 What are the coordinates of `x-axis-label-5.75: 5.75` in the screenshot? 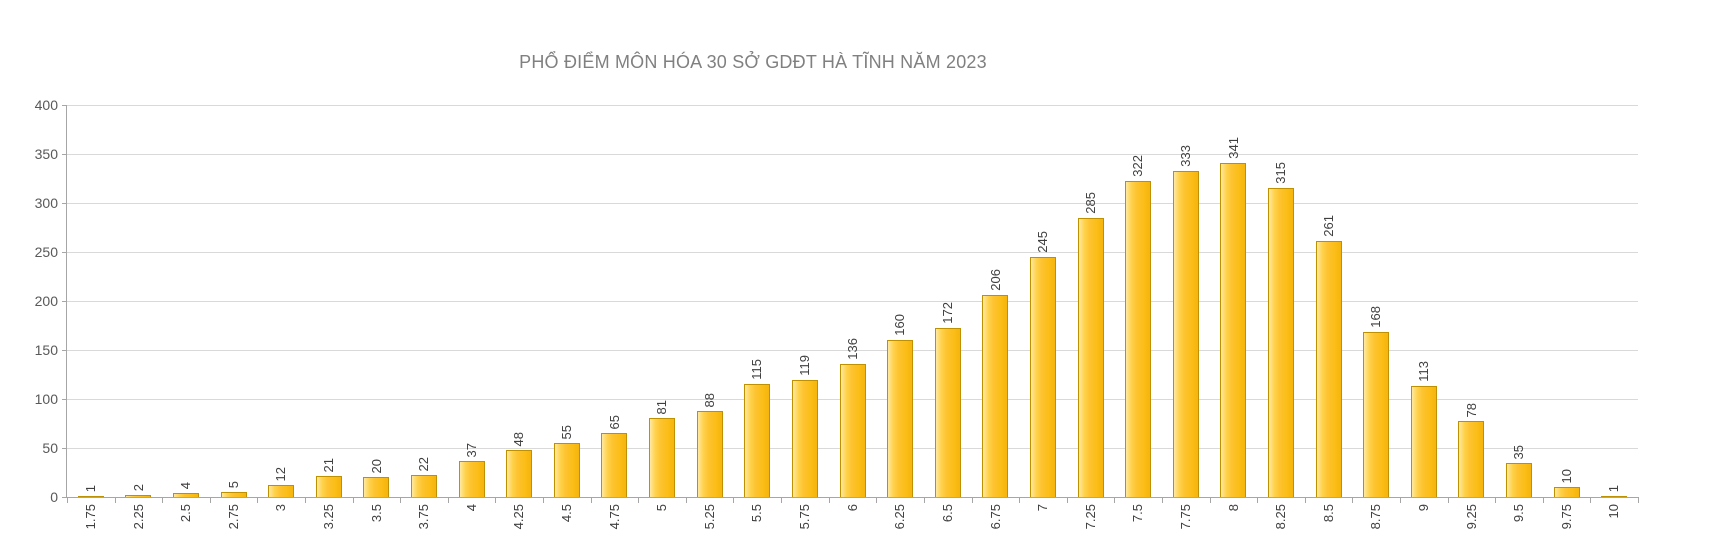 It's located at (804, 517).